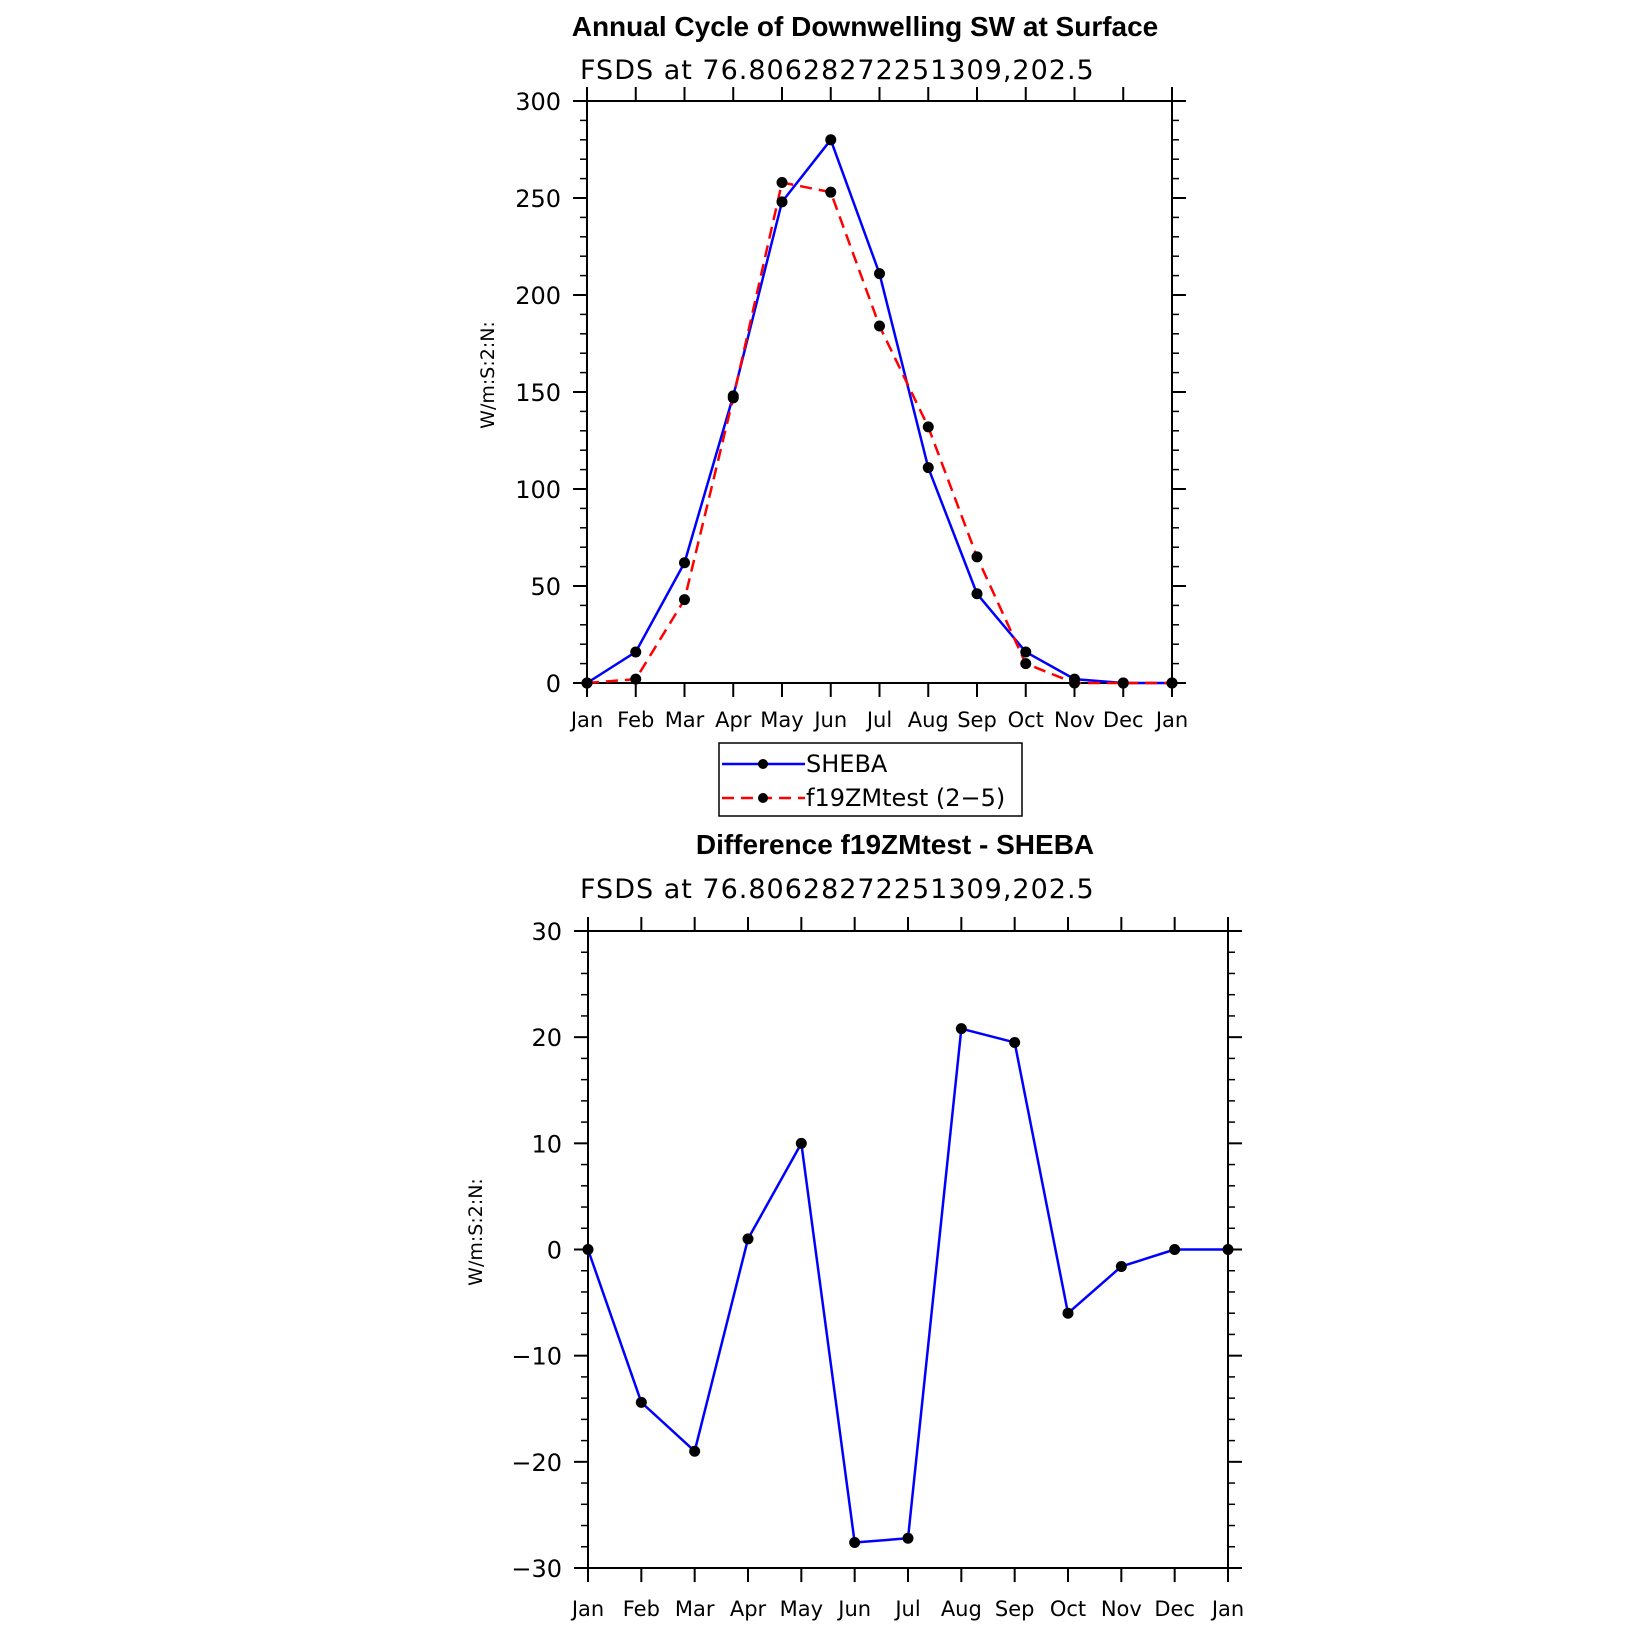 This screenshot has height=1647, width=1647. I want to click on y-tick-label: 50, so click(545, 587).